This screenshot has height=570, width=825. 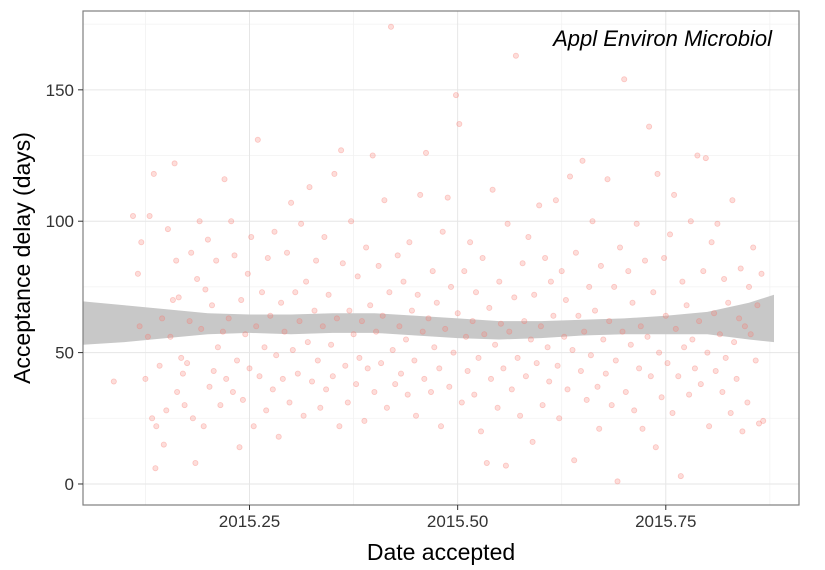 What do you see at coordinates (22, 258) in the screenshot?
I see `y-axis-title: Acceptance delay (days)` at bounding box center [22, 258].